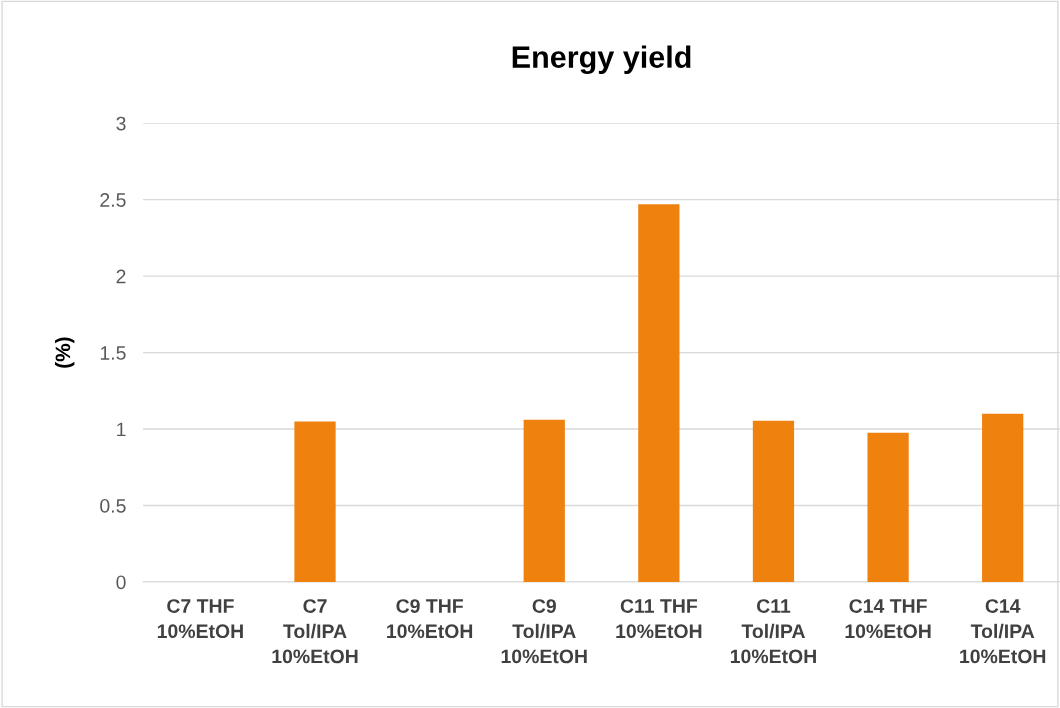 This screenshot has height=708, width=1060. Describe the element at coordinates (1003, 631) in the screenshot. I see `x-tick-label: C14 Tol/IPA 10%EtOH` at that location.